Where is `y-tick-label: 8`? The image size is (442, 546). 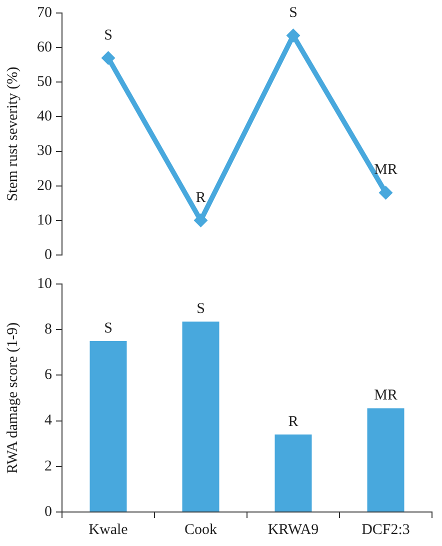
y-tick-label: 8 is located at coordinates (48, 330).